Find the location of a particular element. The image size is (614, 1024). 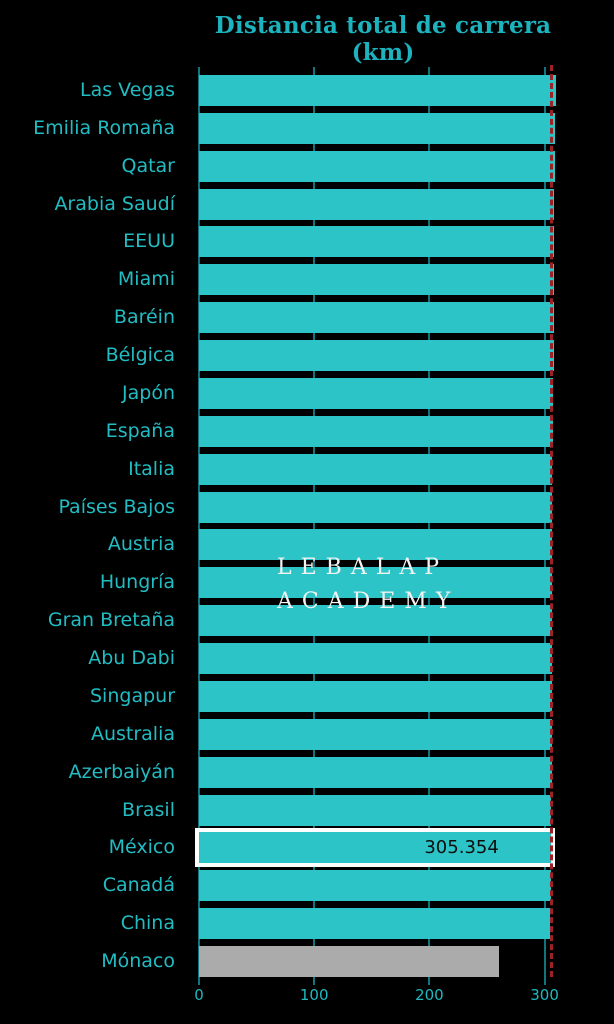

category-label: Miami is located at coordinates (146, 279).